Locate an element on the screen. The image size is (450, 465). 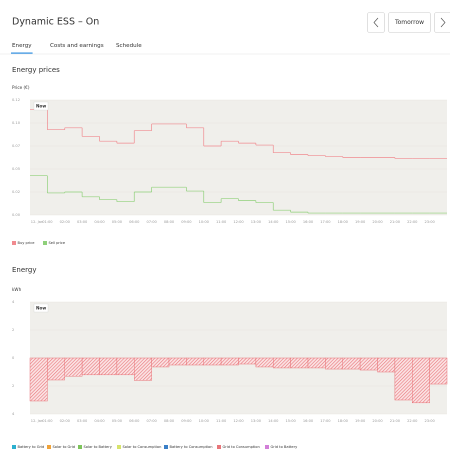
x-tick-label: 12:00 is located at coordinates (238, 421).